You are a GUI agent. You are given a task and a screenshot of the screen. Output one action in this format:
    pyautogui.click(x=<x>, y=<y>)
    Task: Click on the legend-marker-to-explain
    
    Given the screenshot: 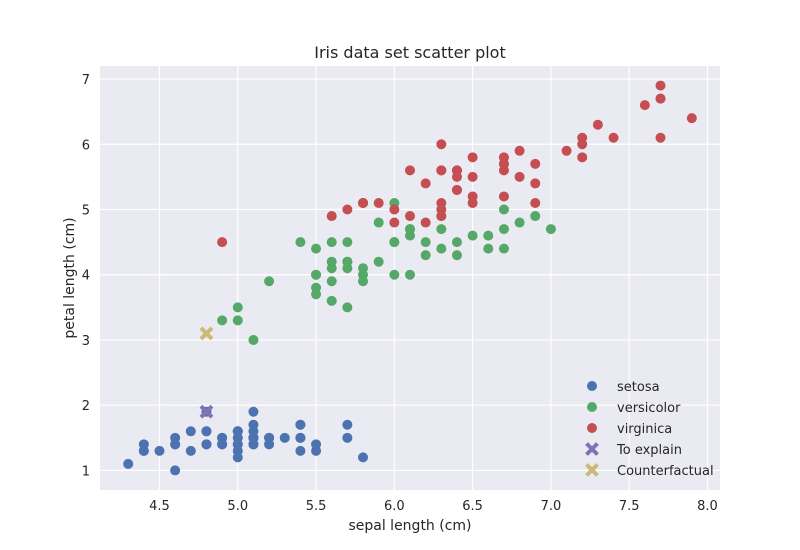 What is the action you would take?
    pyautogui.click(x=592, y=449)
    